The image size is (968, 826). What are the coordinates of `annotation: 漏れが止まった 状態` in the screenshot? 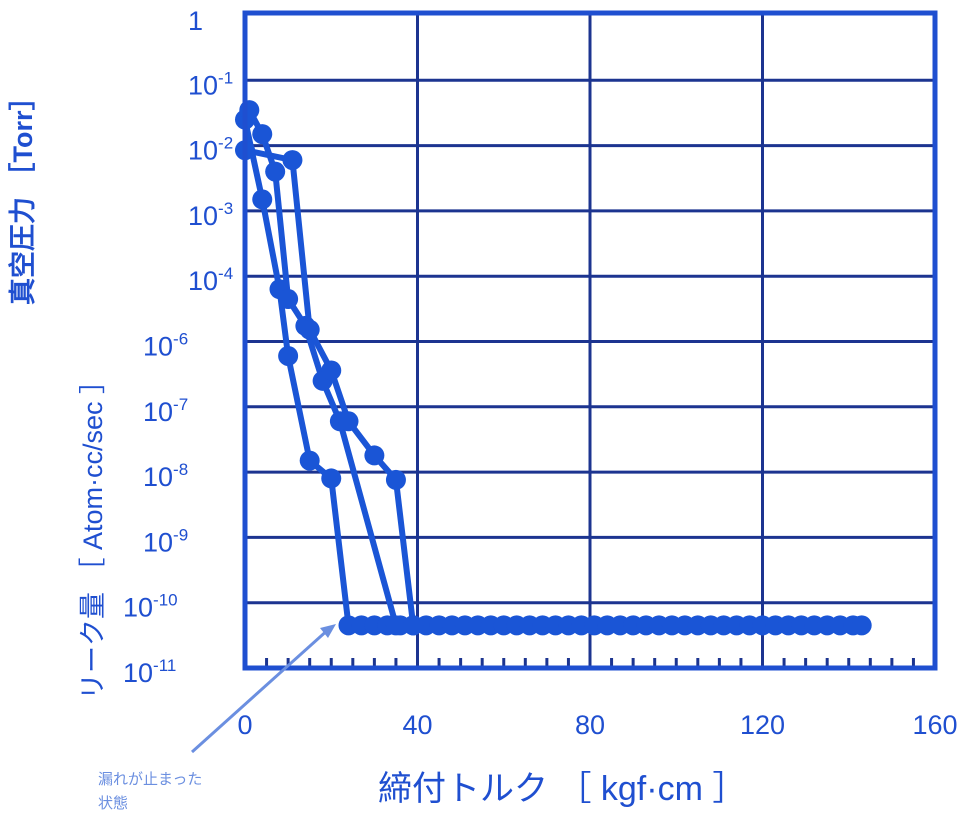 It's located at (217, 718).